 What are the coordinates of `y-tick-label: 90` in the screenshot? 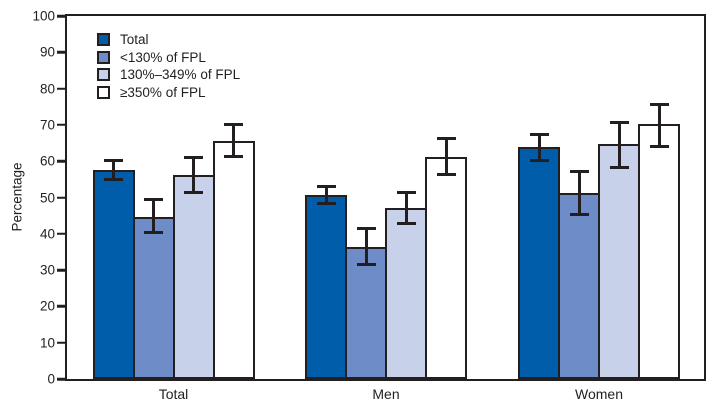 It's located at (47, 52).